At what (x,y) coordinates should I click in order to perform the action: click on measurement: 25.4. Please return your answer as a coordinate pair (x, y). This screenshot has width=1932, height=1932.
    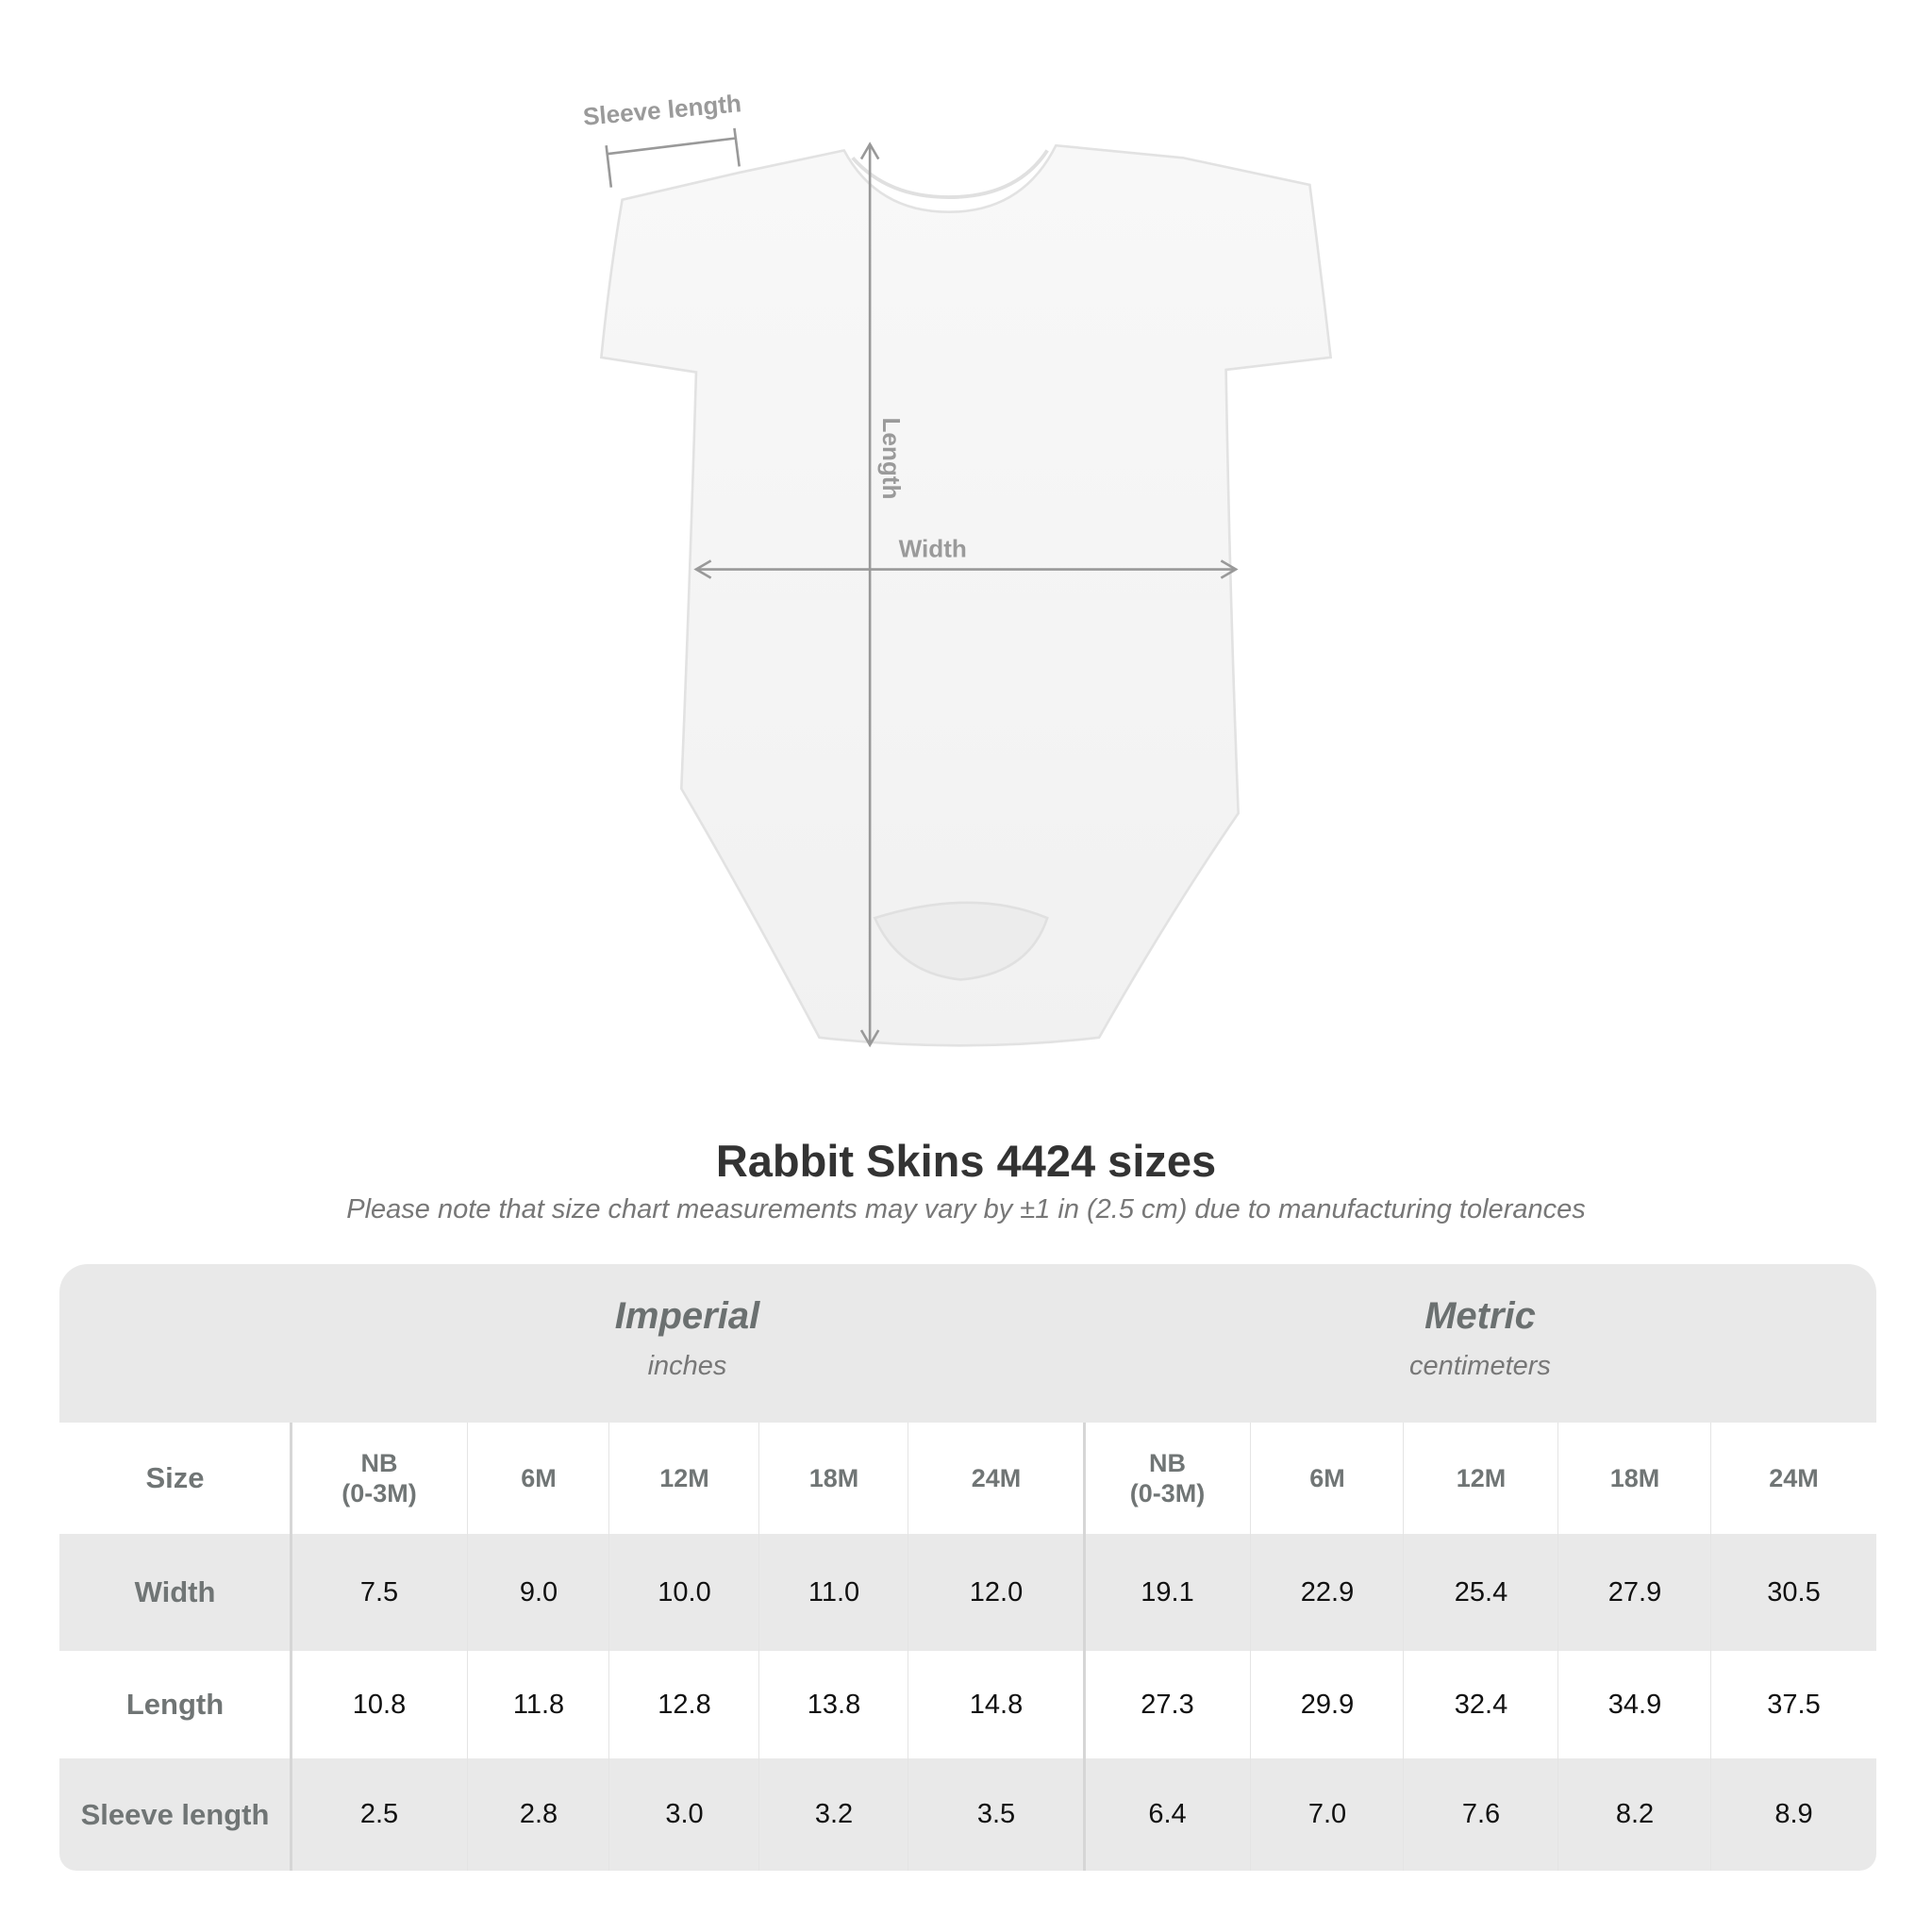
    Looking at the image, I should click on (1481, 1591).